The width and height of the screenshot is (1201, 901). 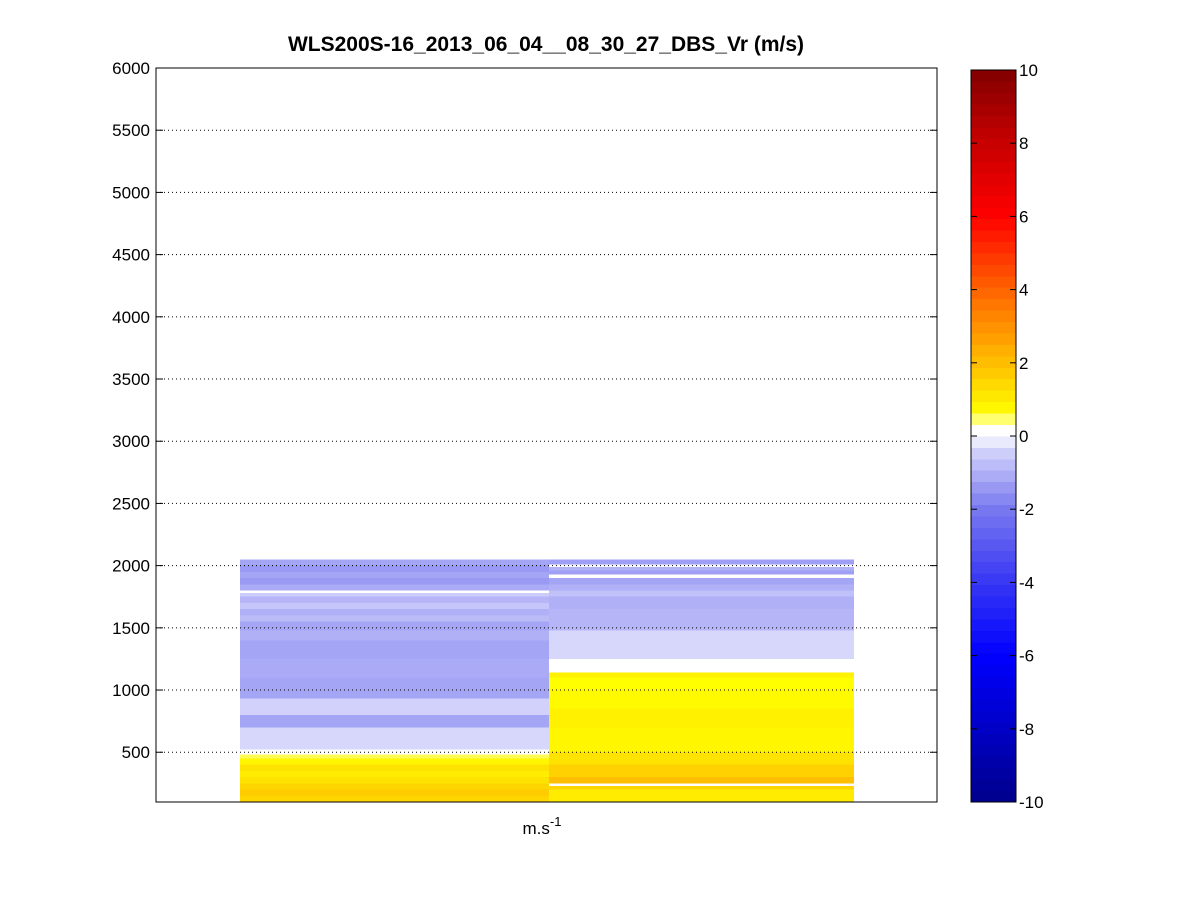 What do you see at coordinates (131, 317) in the screenshot?
I see `y-tick-label: 4000` at bounding box center [131, 317].